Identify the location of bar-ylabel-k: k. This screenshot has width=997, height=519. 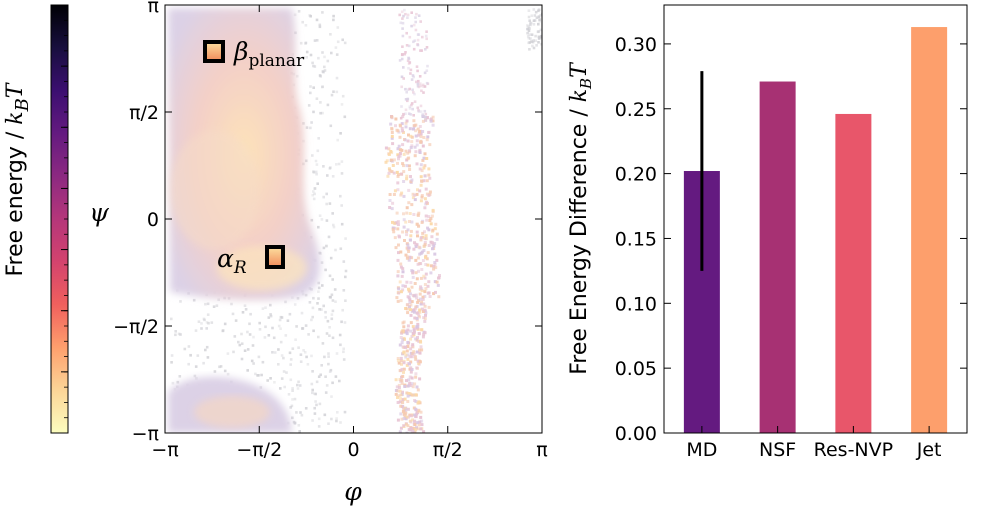
(579, 95).